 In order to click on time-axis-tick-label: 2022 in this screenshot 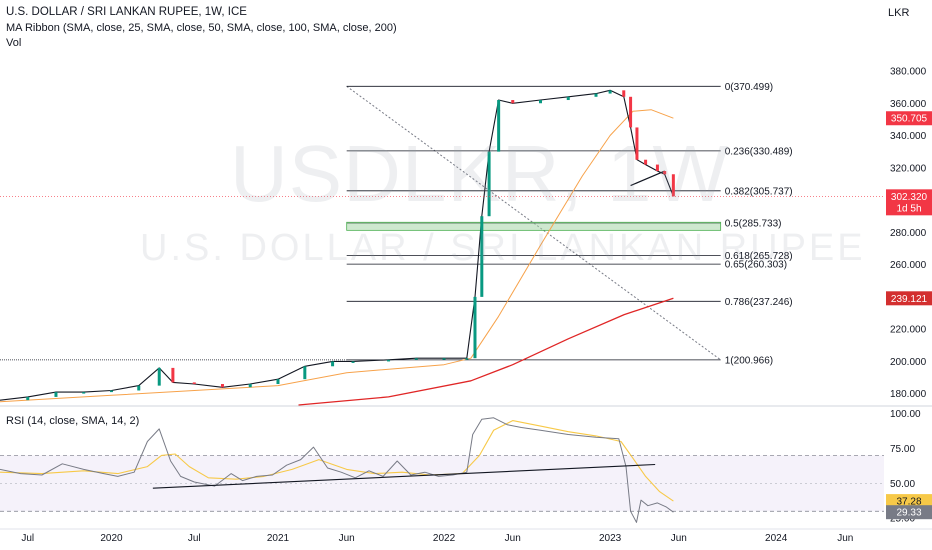, I will do `click(444, 538)`.